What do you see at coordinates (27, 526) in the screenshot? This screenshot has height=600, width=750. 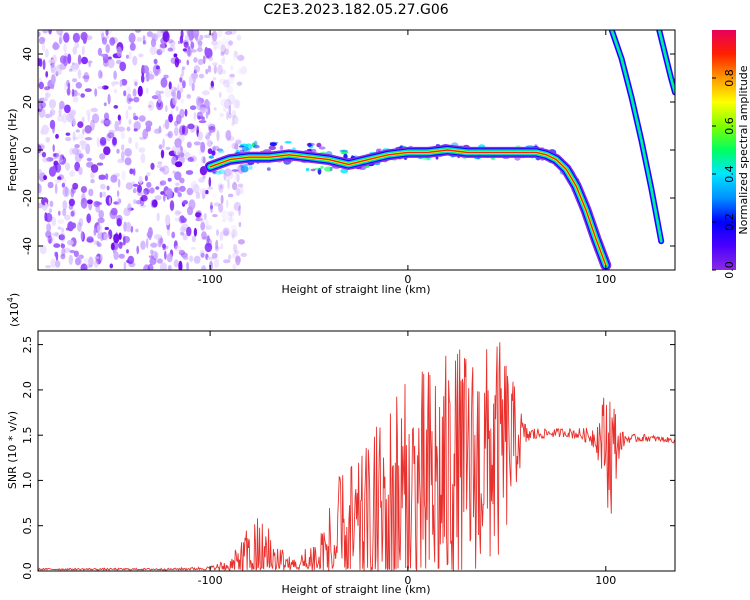 I see `y-tick-label: 0.5` at bounding box center [27, 526].